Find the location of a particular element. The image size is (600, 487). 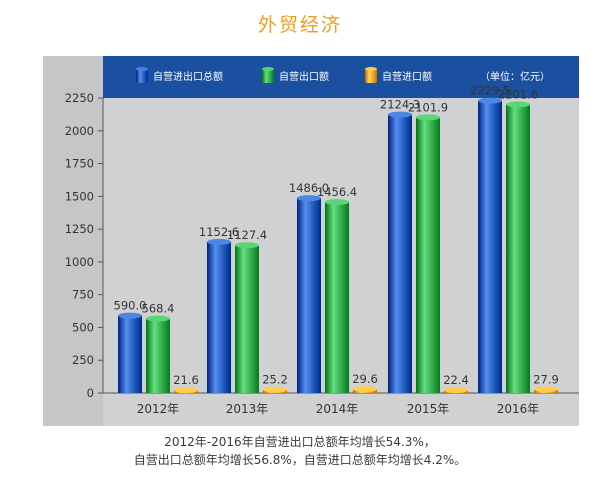

y-axis-gutter is located at coordinates (73, 241).